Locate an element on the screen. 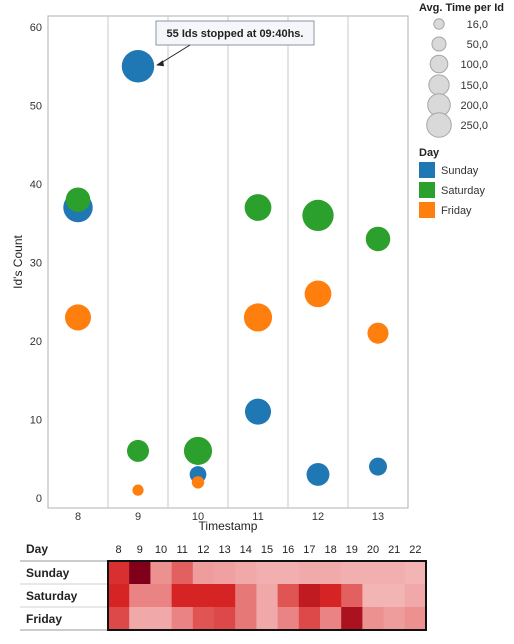 Image resolution: width=514 pixels, height=644 pixels. color-legend-swatch-friday is located at coordinates (427, 210).